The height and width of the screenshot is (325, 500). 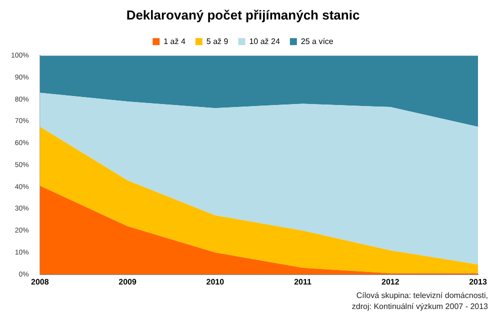 What do you see at coordinates (421, 295) in the screenshot?
I see `text: Cílová skupina: televizní domácnosti,` at bounding box center [421, 295].